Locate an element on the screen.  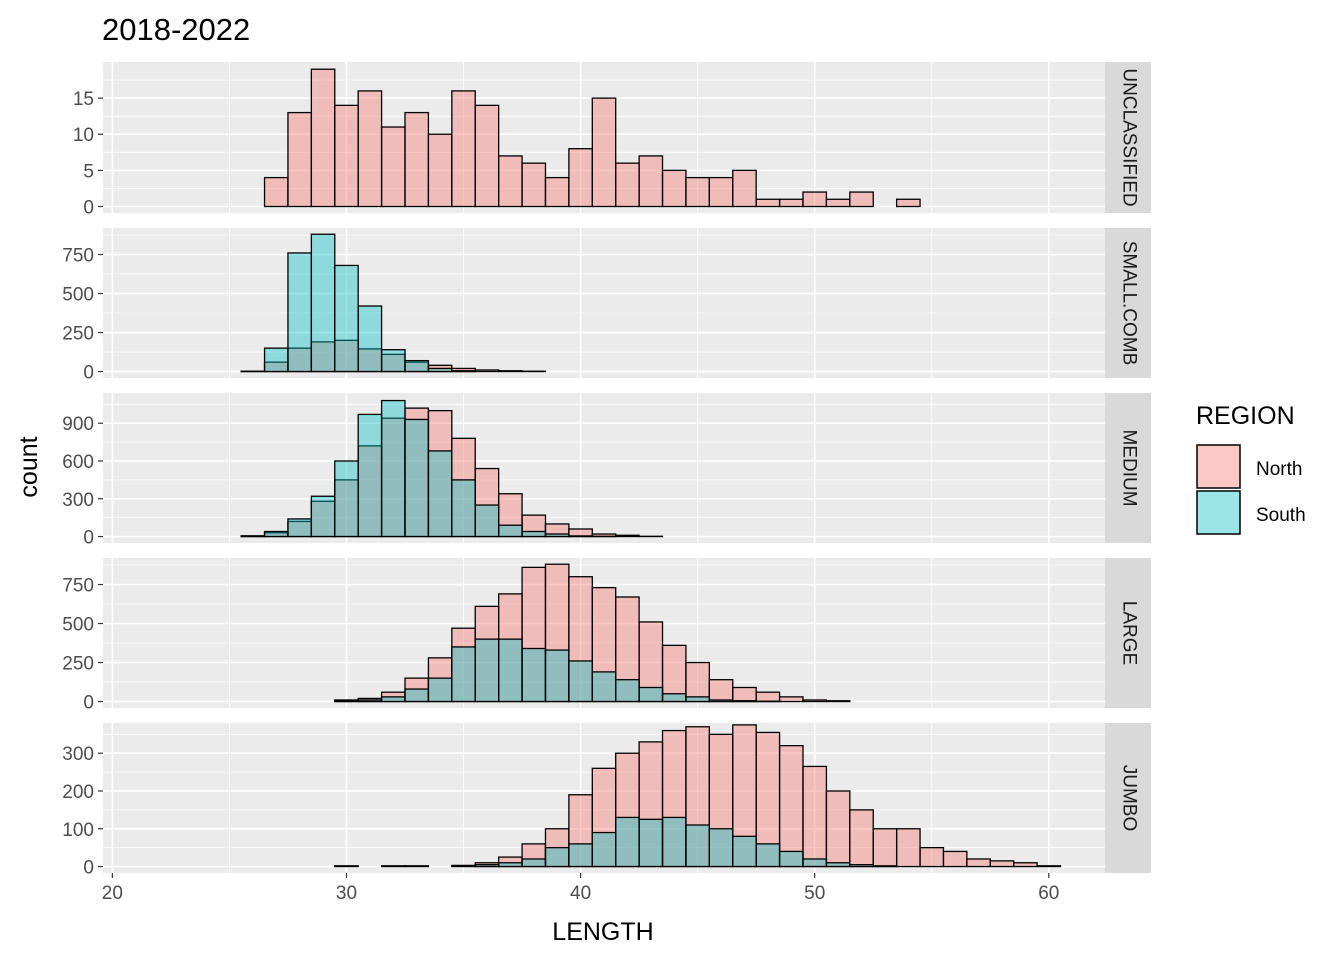
x-tick-label: 60 is located at coordinates (1048, 893).